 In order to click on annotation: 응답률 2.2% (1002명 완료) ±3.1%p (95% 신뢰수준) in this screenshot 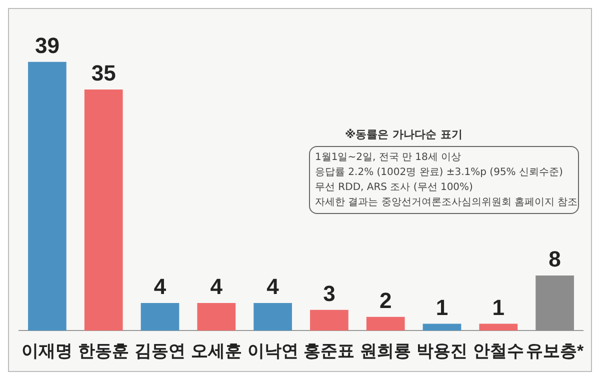, I will do `click(439, 173)`.